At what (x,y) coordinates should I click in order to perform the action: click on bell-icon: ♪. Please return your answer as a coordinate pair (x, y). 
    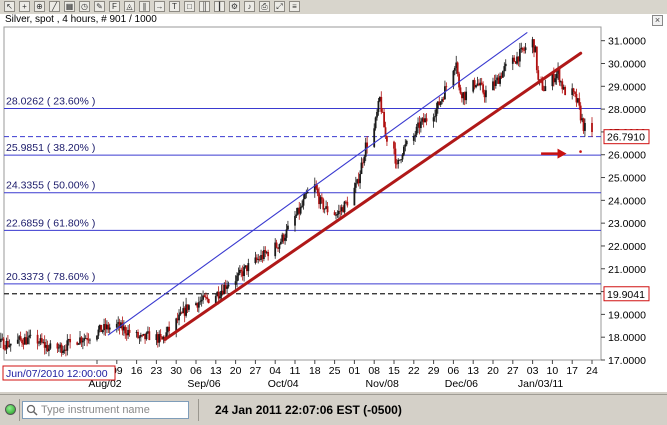
    Looking at the image, I should click on (249, 6).